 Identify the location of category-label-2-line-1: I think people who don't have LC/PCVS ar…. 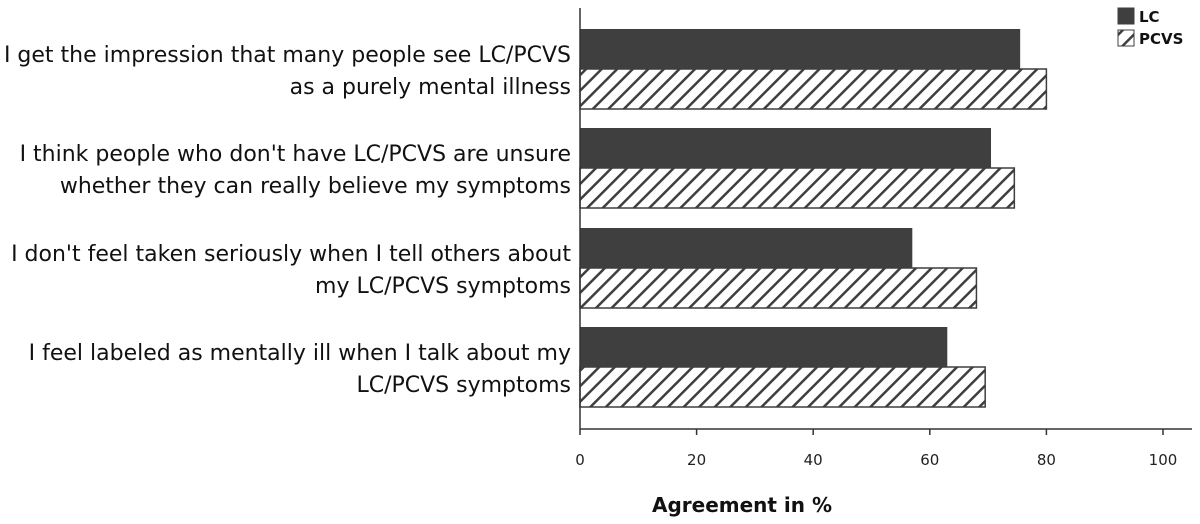
(295, 154).